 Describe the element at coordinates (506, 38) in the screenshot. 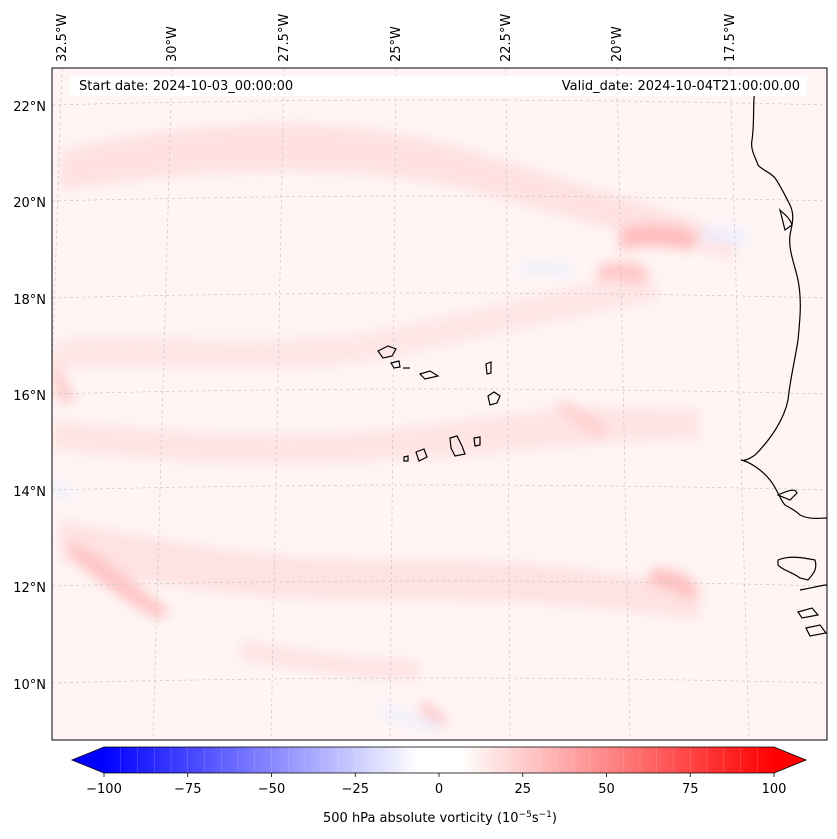

I see `lon-label: 22.5°W` at that location.